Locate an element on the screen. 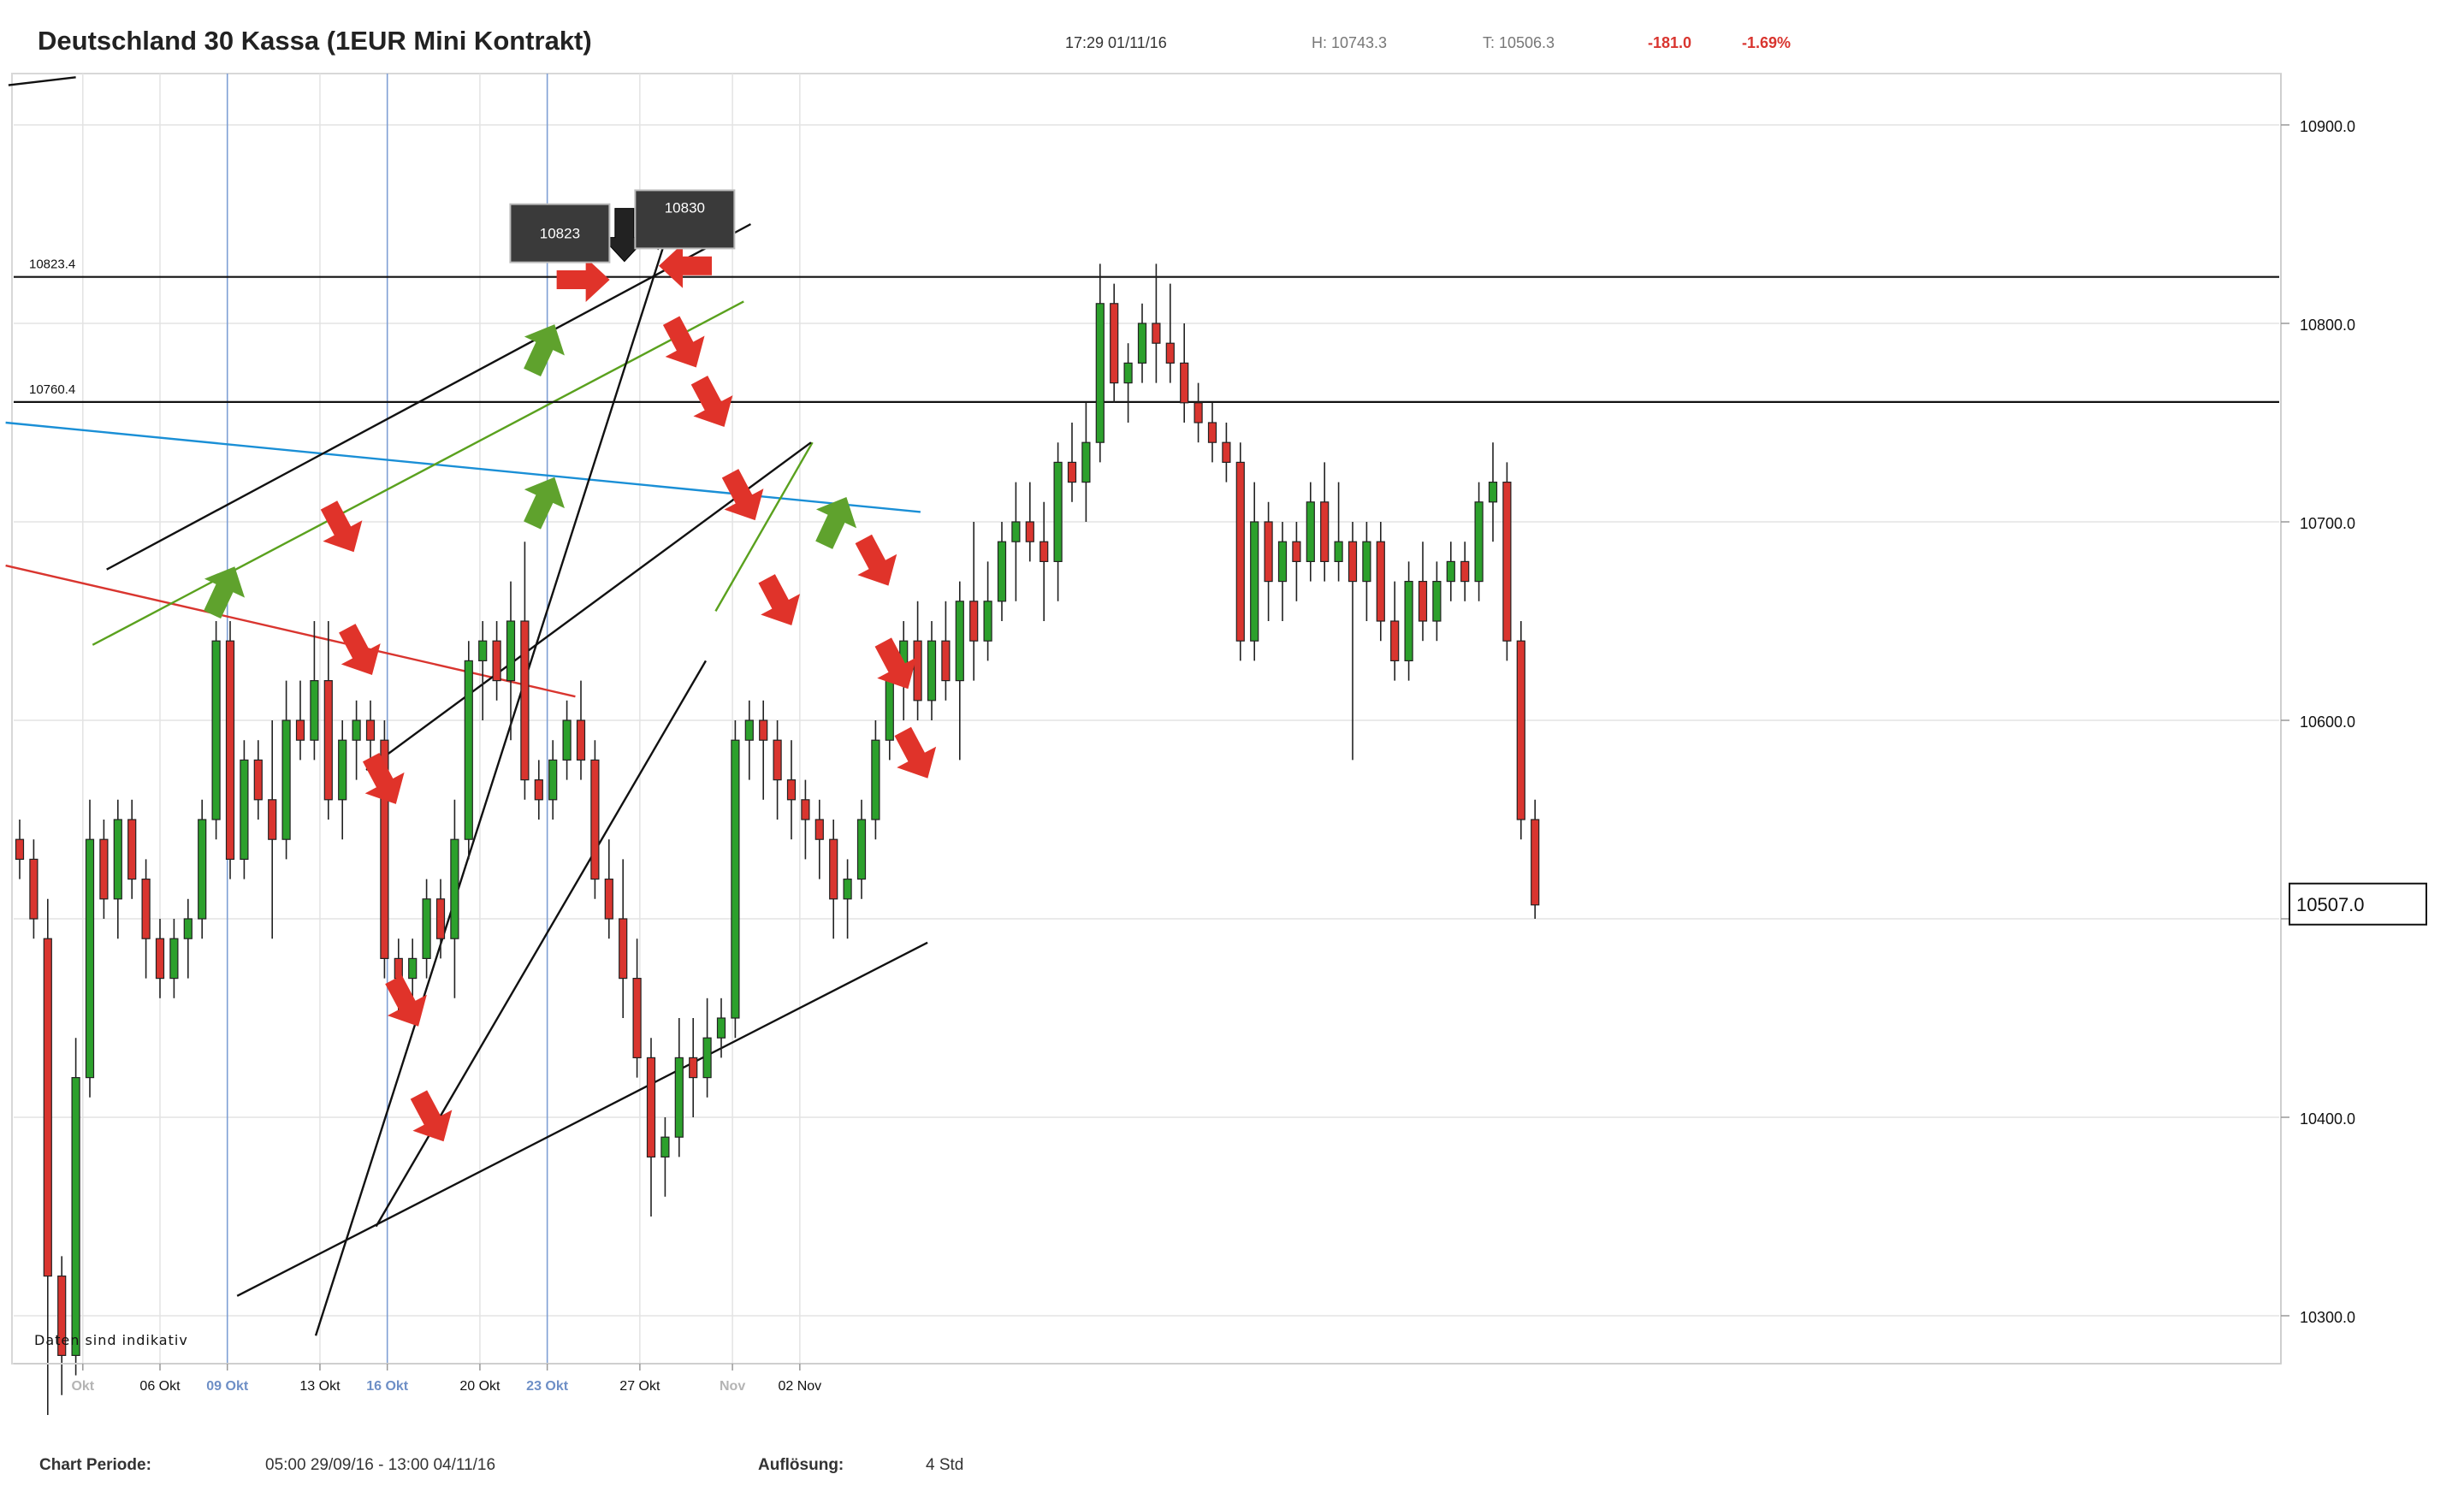 The height and width of the screenshot is (1486, 2464). level-label: 10760.4 is located at coordinates (52, 389).